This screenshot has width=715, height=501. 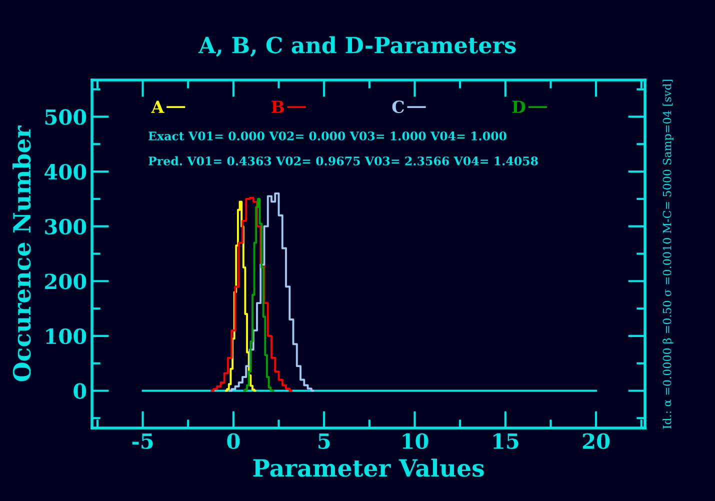 I want to click on y-axis-title: Occurence Number, so click(x=21, y=254).